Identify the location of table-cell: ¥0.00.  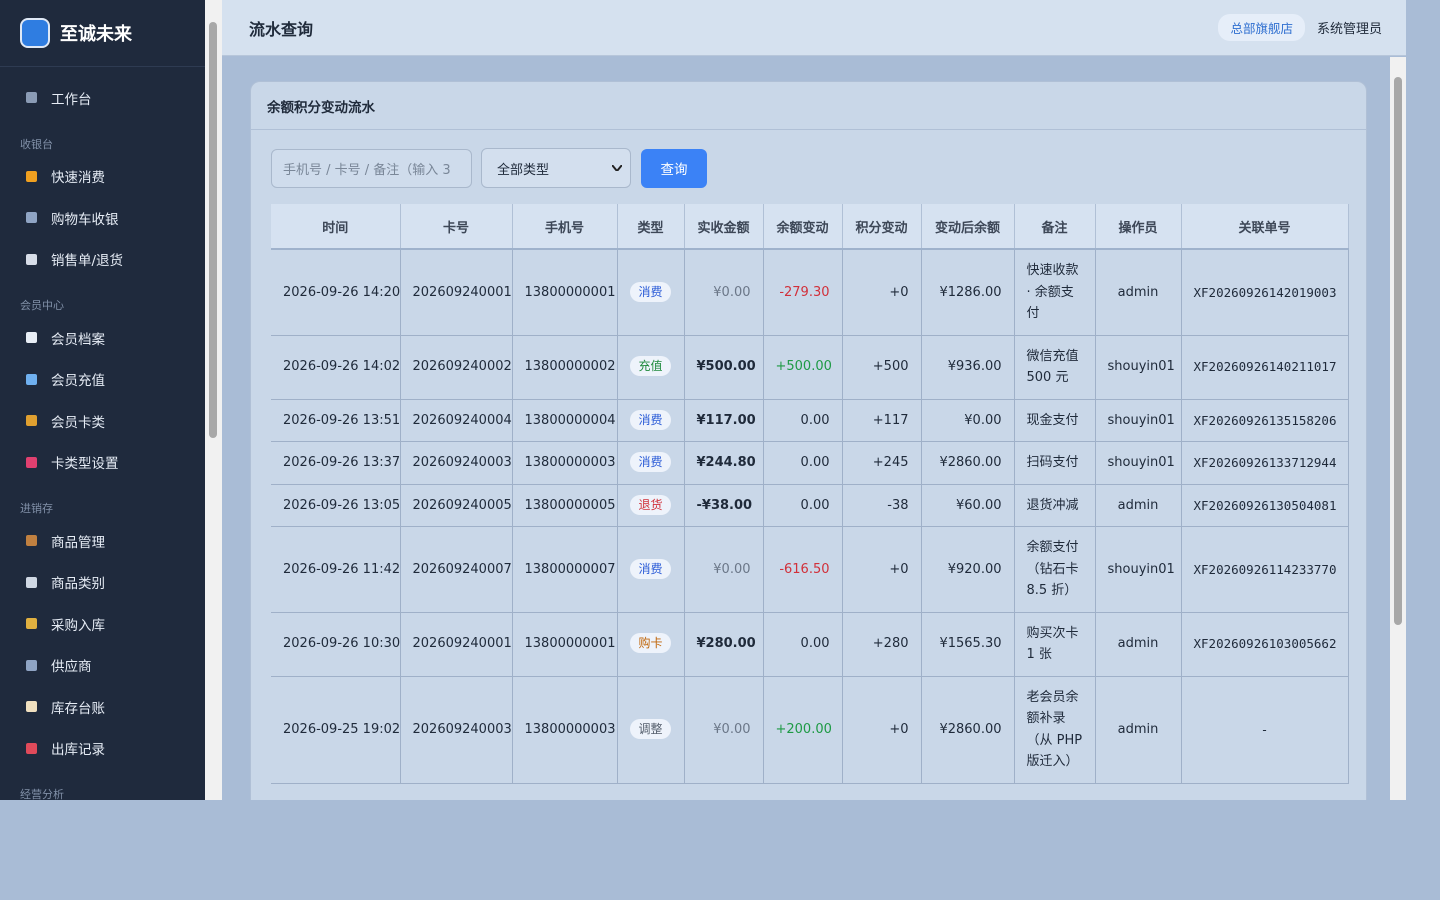
(724, 730).